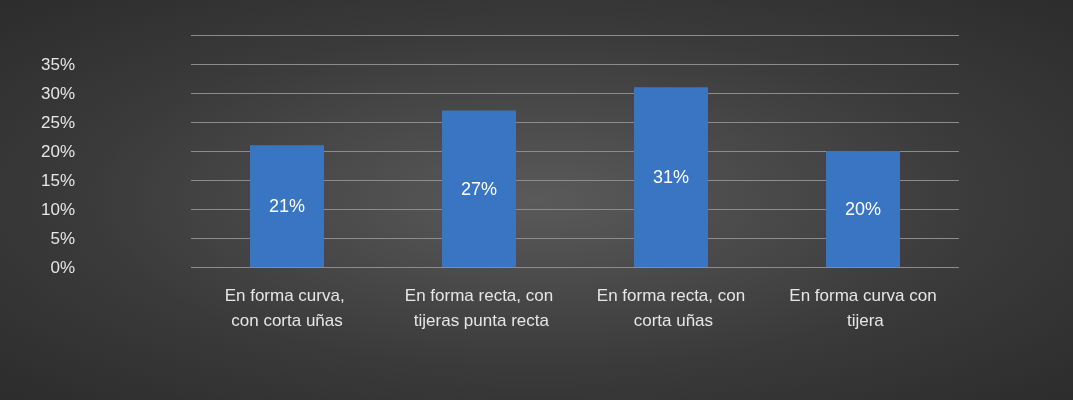 This screenshot has height=400, width=1073. I want to click on y-tick-label: 35%, so click(57, 64).